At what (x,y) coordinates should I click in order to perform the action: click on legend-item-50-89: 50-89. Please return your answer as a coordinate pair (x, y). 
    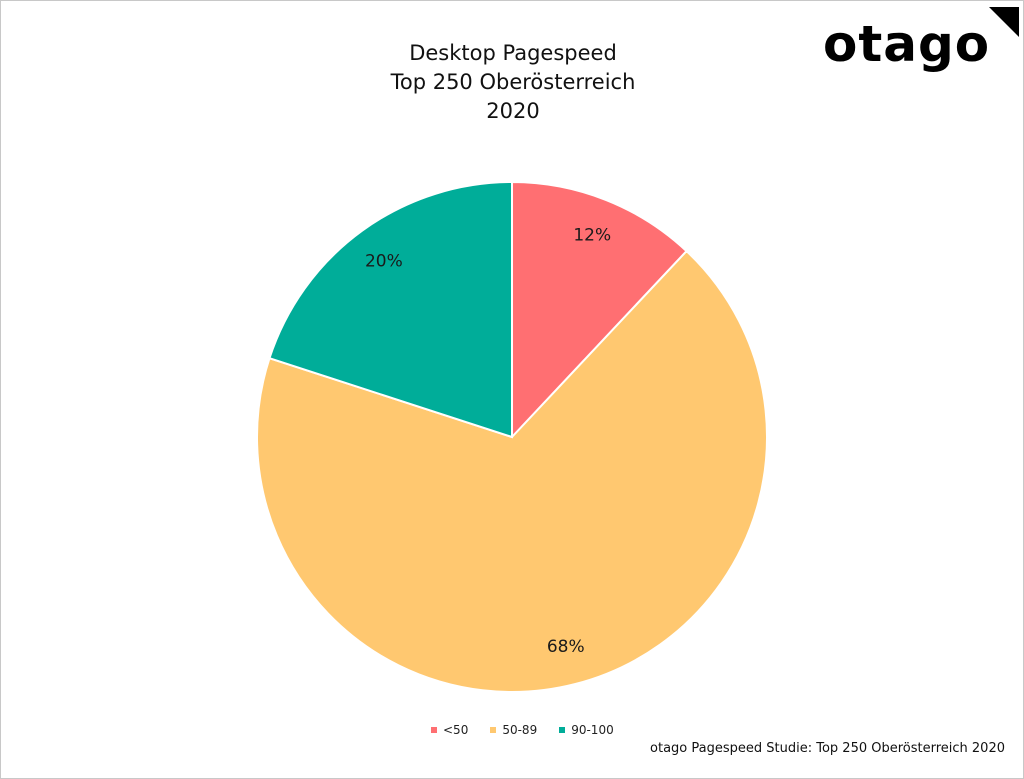
    Looking at the image, I should click on (513, 730).